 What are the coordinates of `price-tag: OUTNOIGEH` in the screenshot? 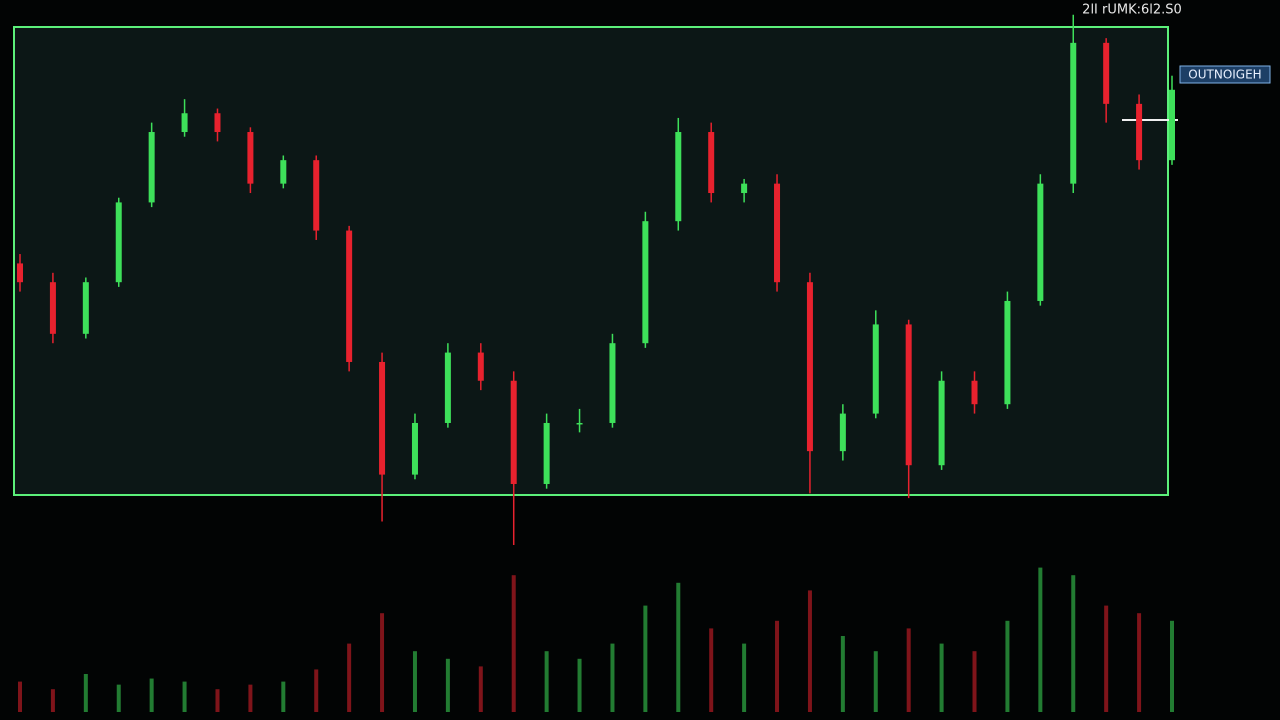 It's located at (1224, 75).